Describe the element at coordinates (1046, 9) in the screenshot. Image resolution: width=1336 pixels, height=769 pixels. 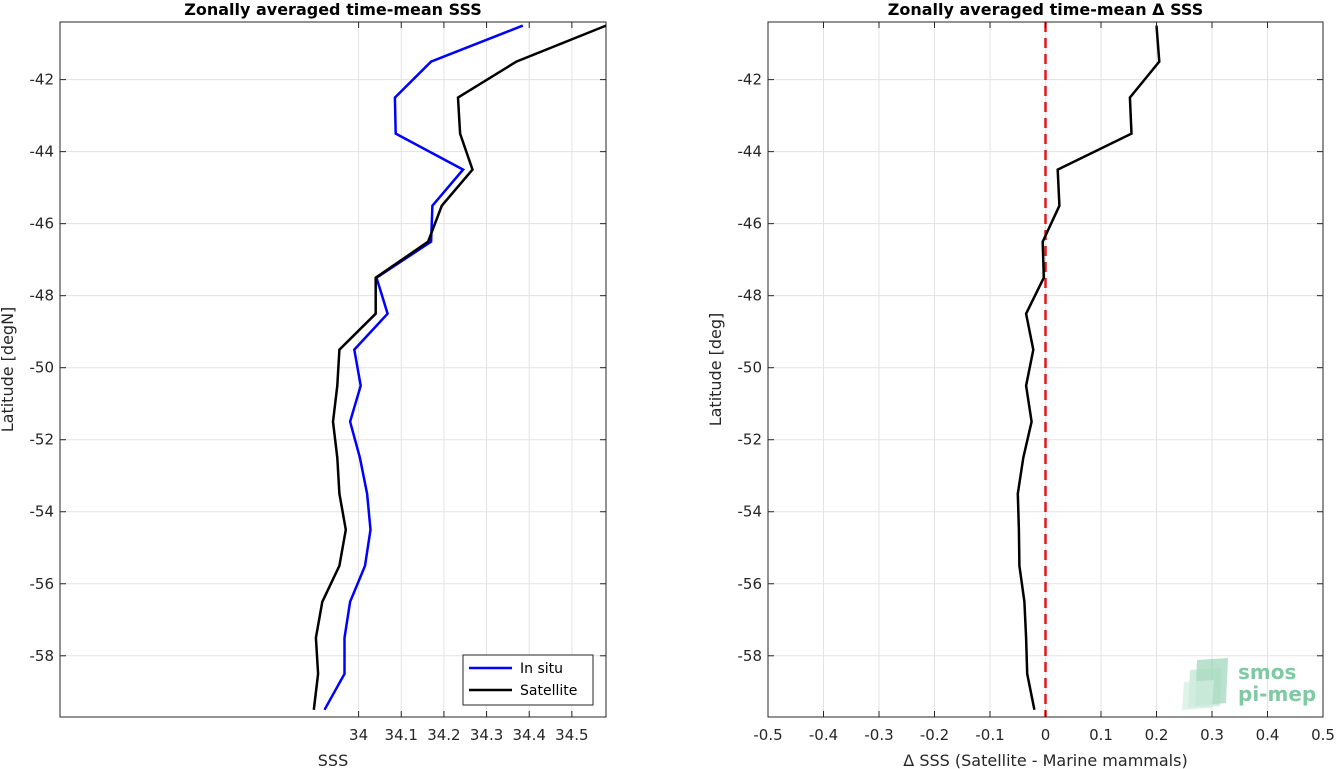
I see `delta-sss-chart-title: Zonally averaged time-mean Δ SSS` at that location.